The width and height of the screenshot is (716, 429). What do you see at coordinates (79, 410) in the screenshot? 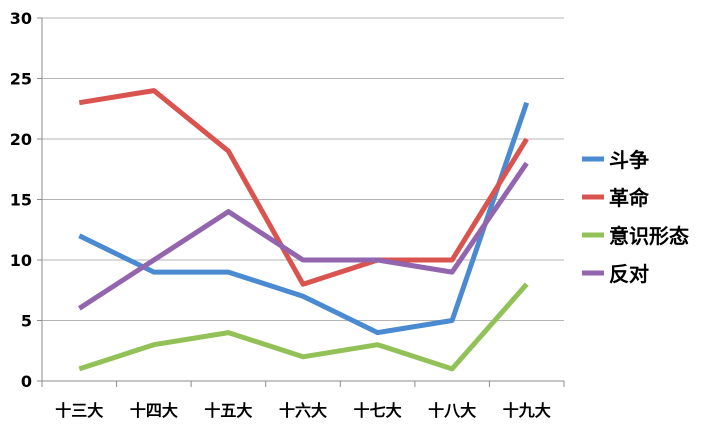
I see `x-tick-label: 十三大` at bounding box center [79, 410].